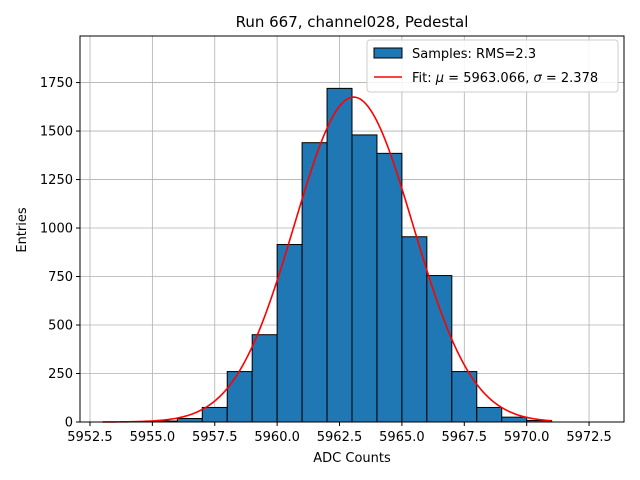 This screenshot has height=480, width=640. I want to click on y-axis-ticks: 0 250 500 750 1000 1250 1500 1750, so click(60, 253).